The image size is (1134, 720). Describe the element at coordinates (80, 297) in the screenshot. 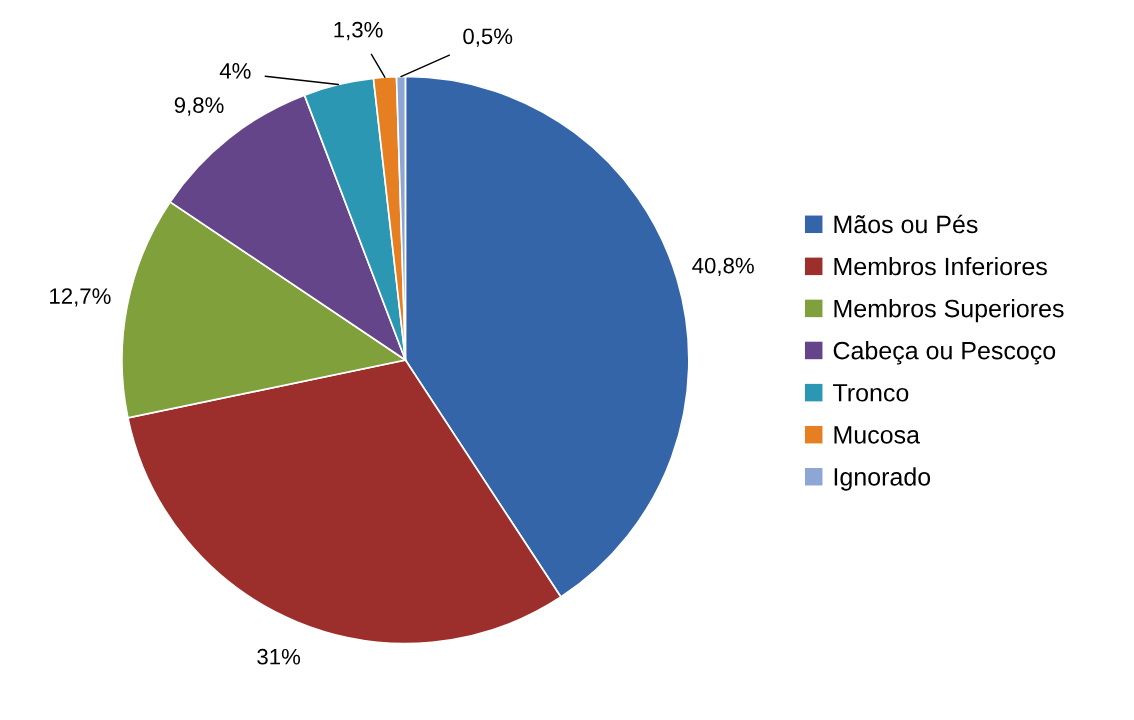

I see `data-label: 12,7%` at that location.